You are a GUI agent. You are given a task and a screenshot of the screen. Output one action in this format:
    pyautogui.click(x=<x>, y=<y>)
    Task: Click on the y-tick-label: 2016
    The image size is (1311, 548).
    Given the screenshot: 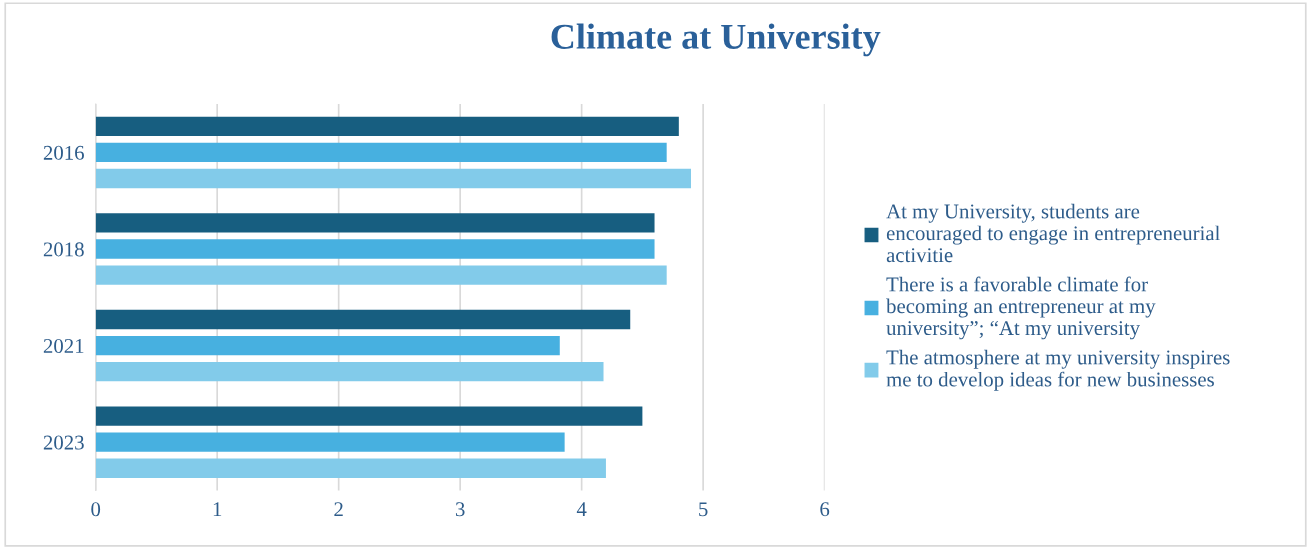 What is the action you would take?
    pyautogui.click(x=63, y=152)
    